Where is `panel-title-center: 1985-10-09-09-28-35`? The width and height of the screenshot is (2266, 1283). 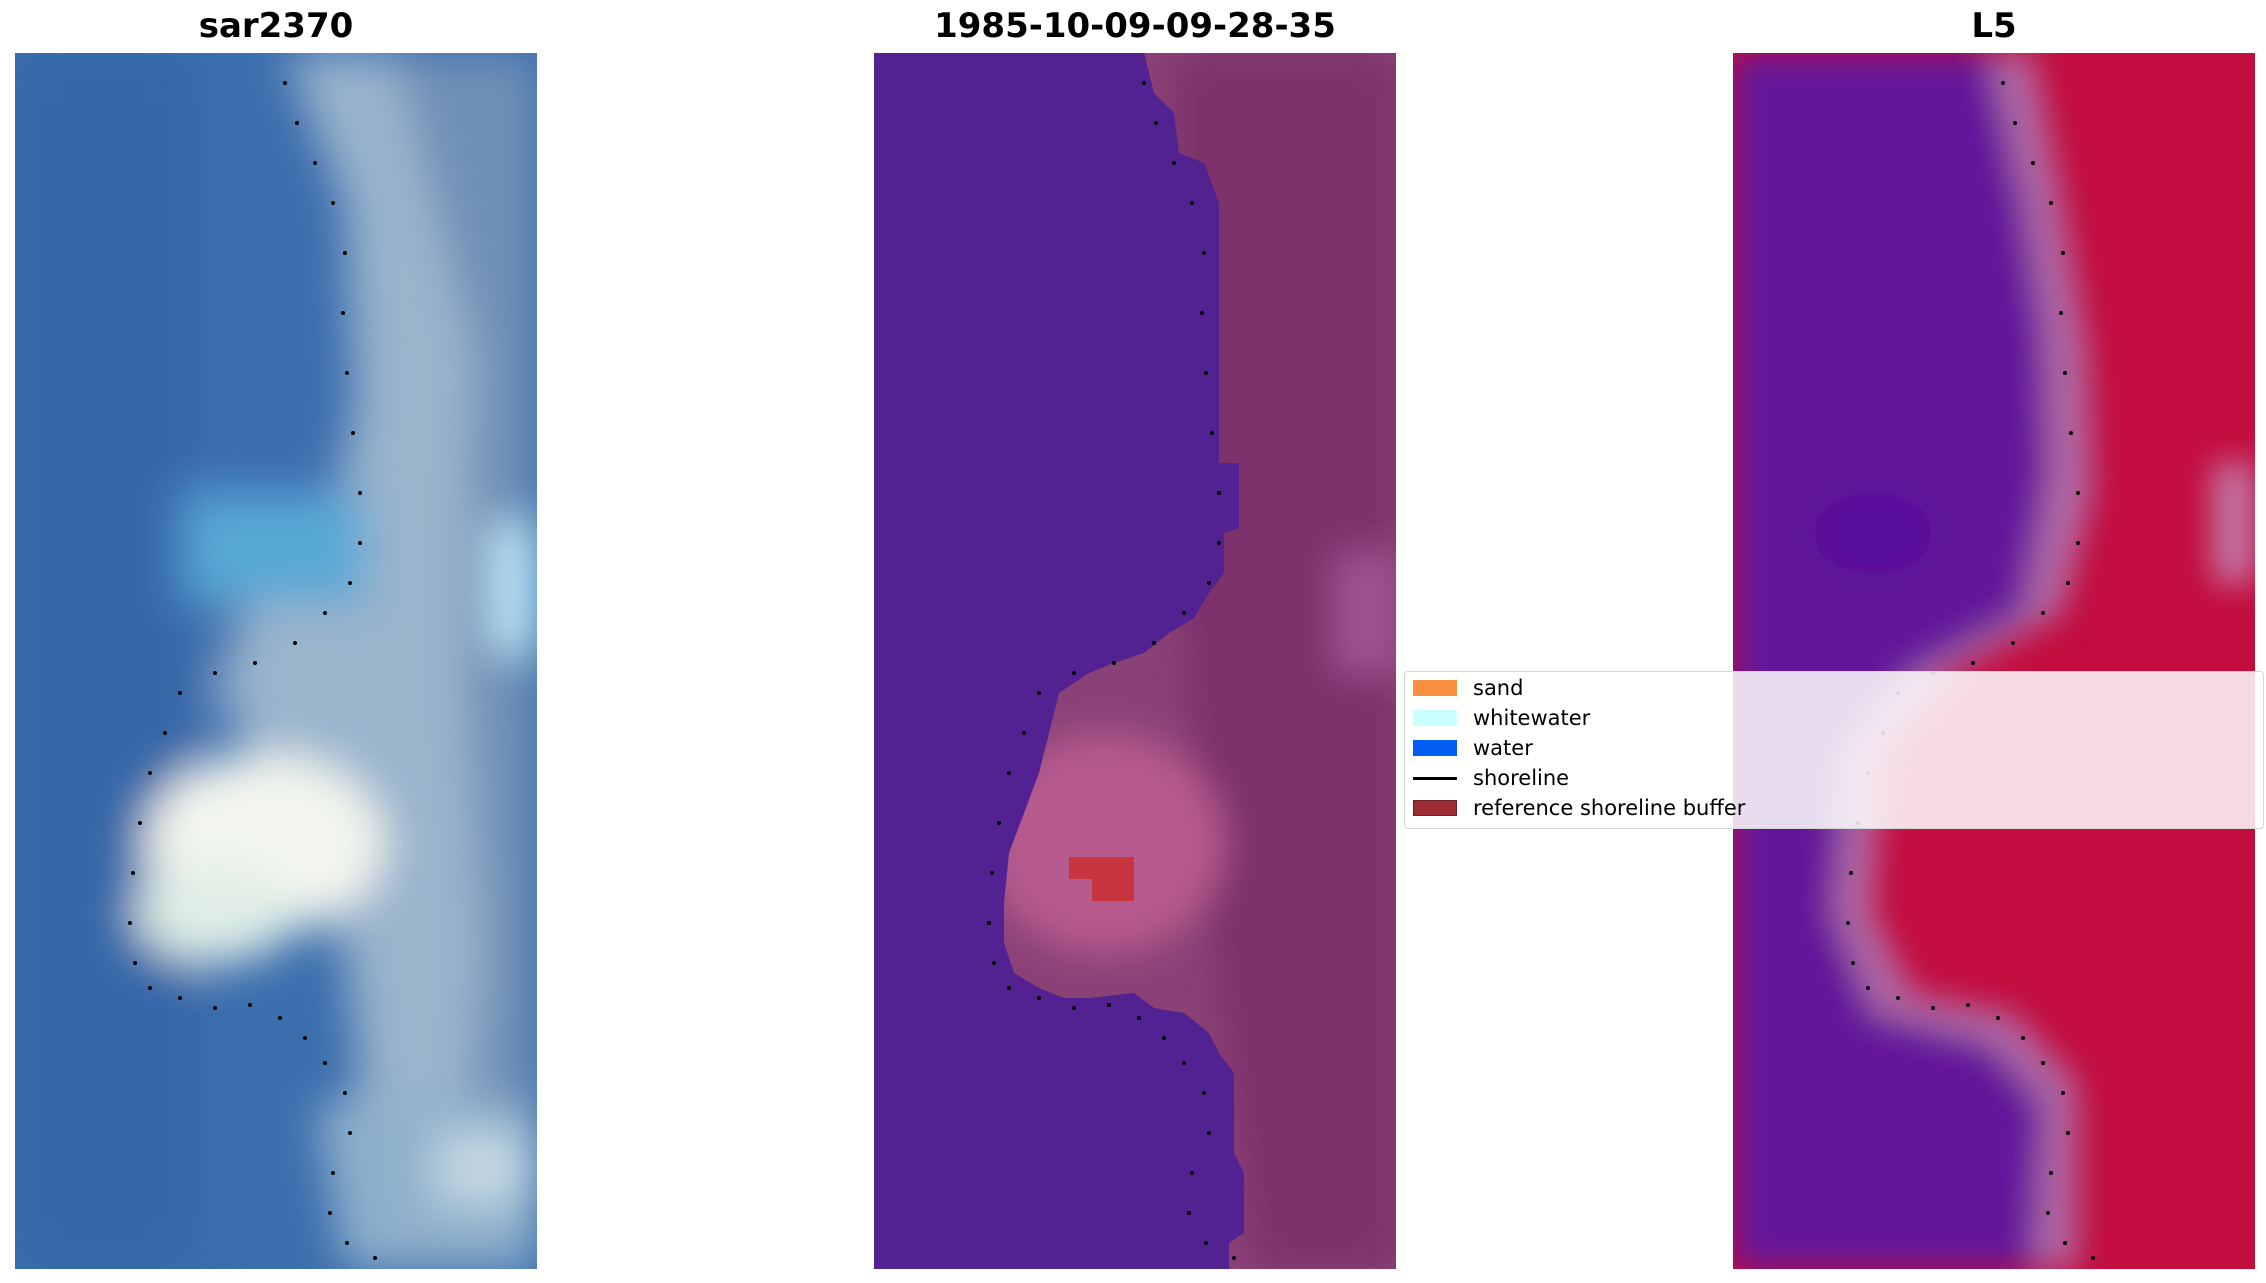 panel-title-center: 1985-10-09-09-28-35 is located at coordinates (1135, 26).